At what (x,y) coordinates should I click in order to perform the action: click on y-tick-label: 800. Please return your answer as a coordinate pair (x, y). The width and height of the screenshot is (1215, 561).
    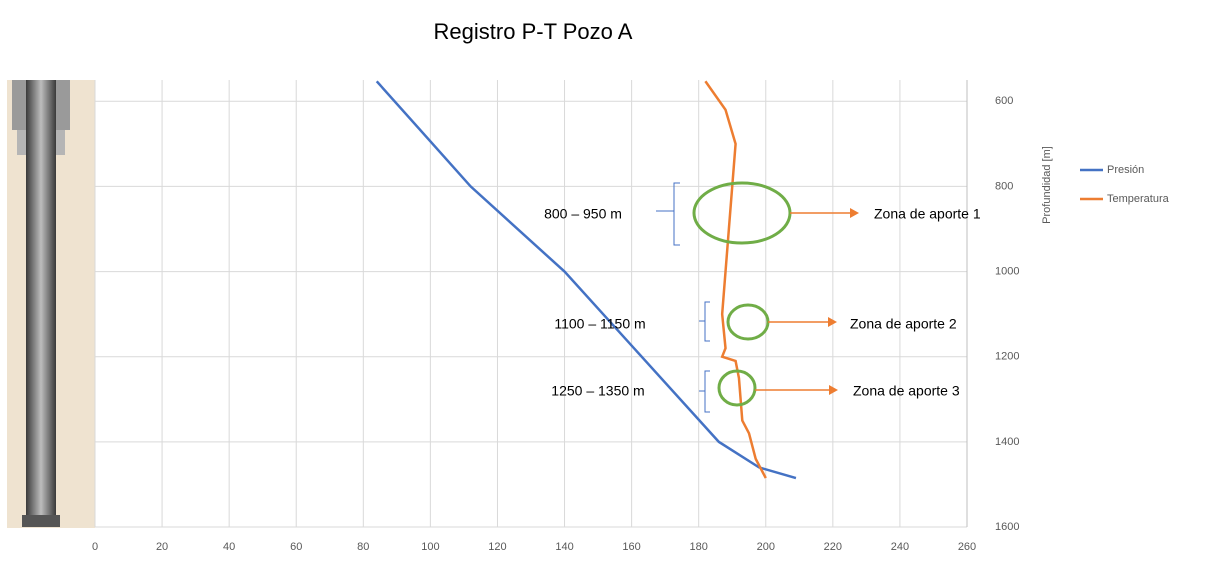
    Looking at the image, I should click on (1004, 186).